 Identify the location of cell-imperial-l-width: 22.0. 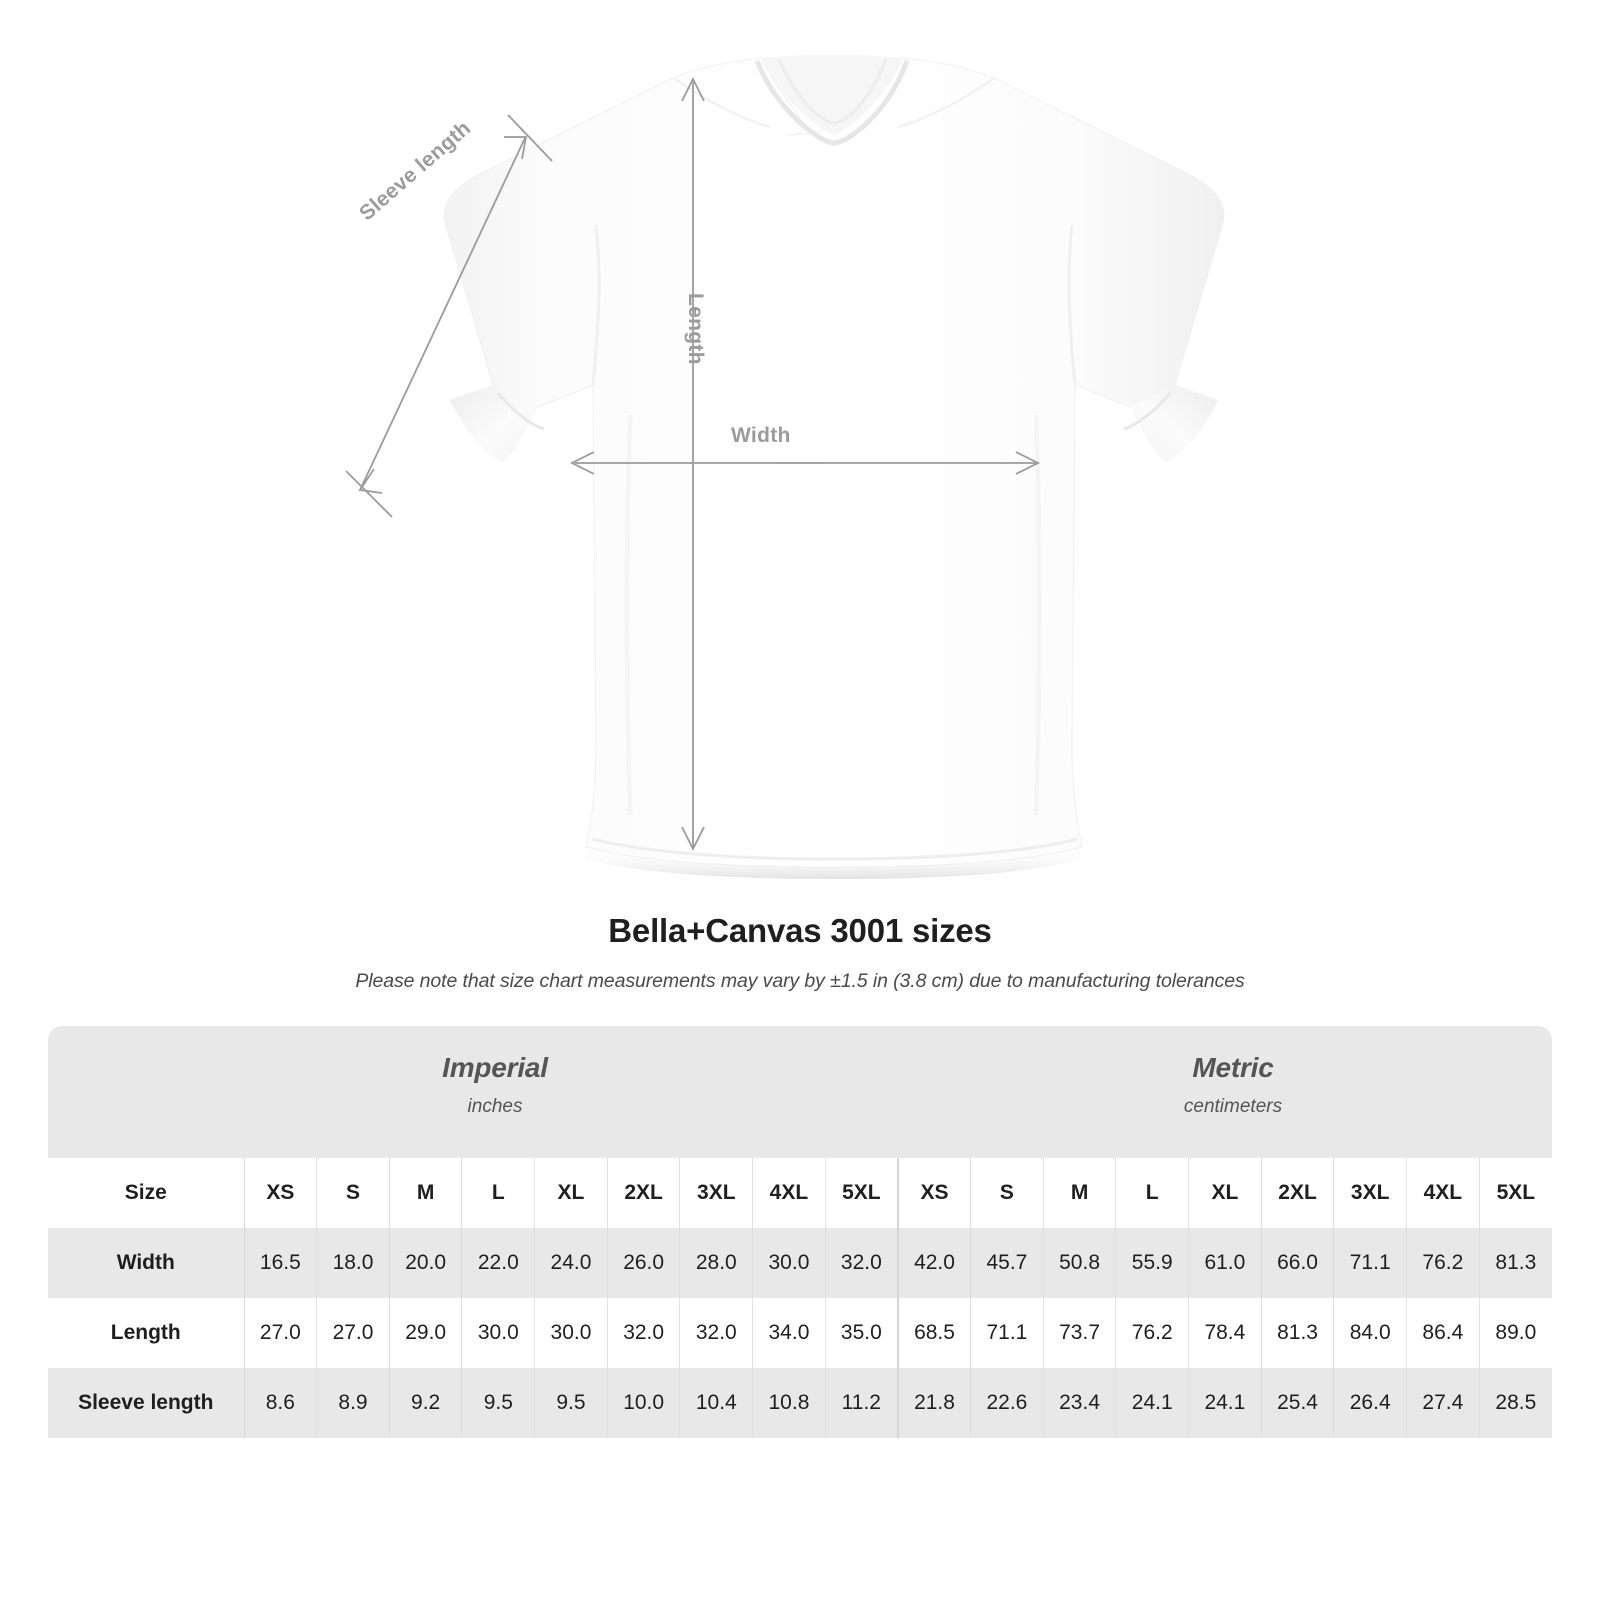
(498, 1263).